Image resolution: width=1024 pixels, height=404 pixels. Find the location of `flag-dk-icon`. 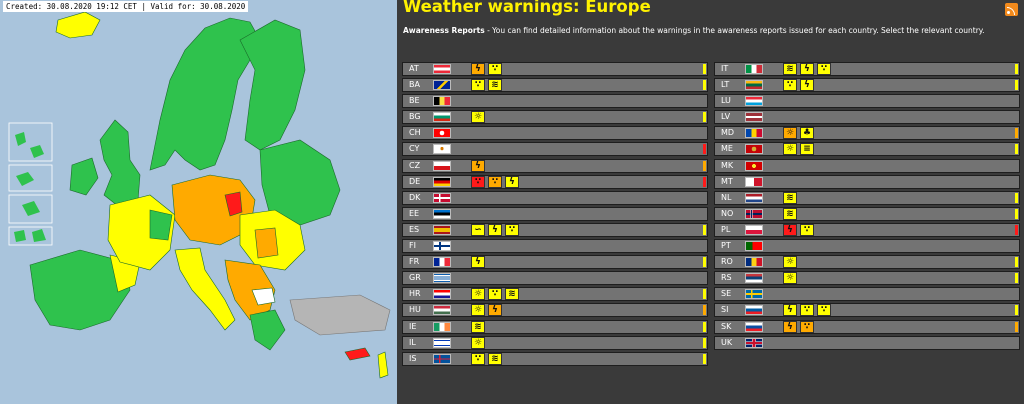

flag-dk-icon is located at coordinates (442, 197).